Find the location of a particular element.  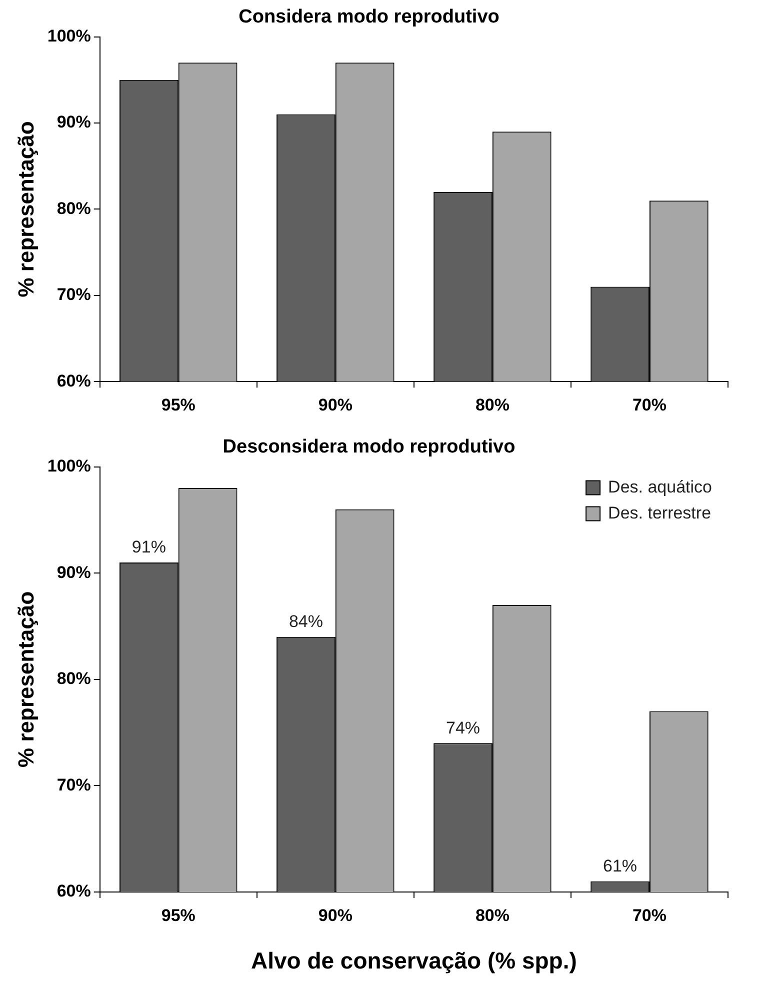

data-label: 91% is located at coordinates (149, 547).